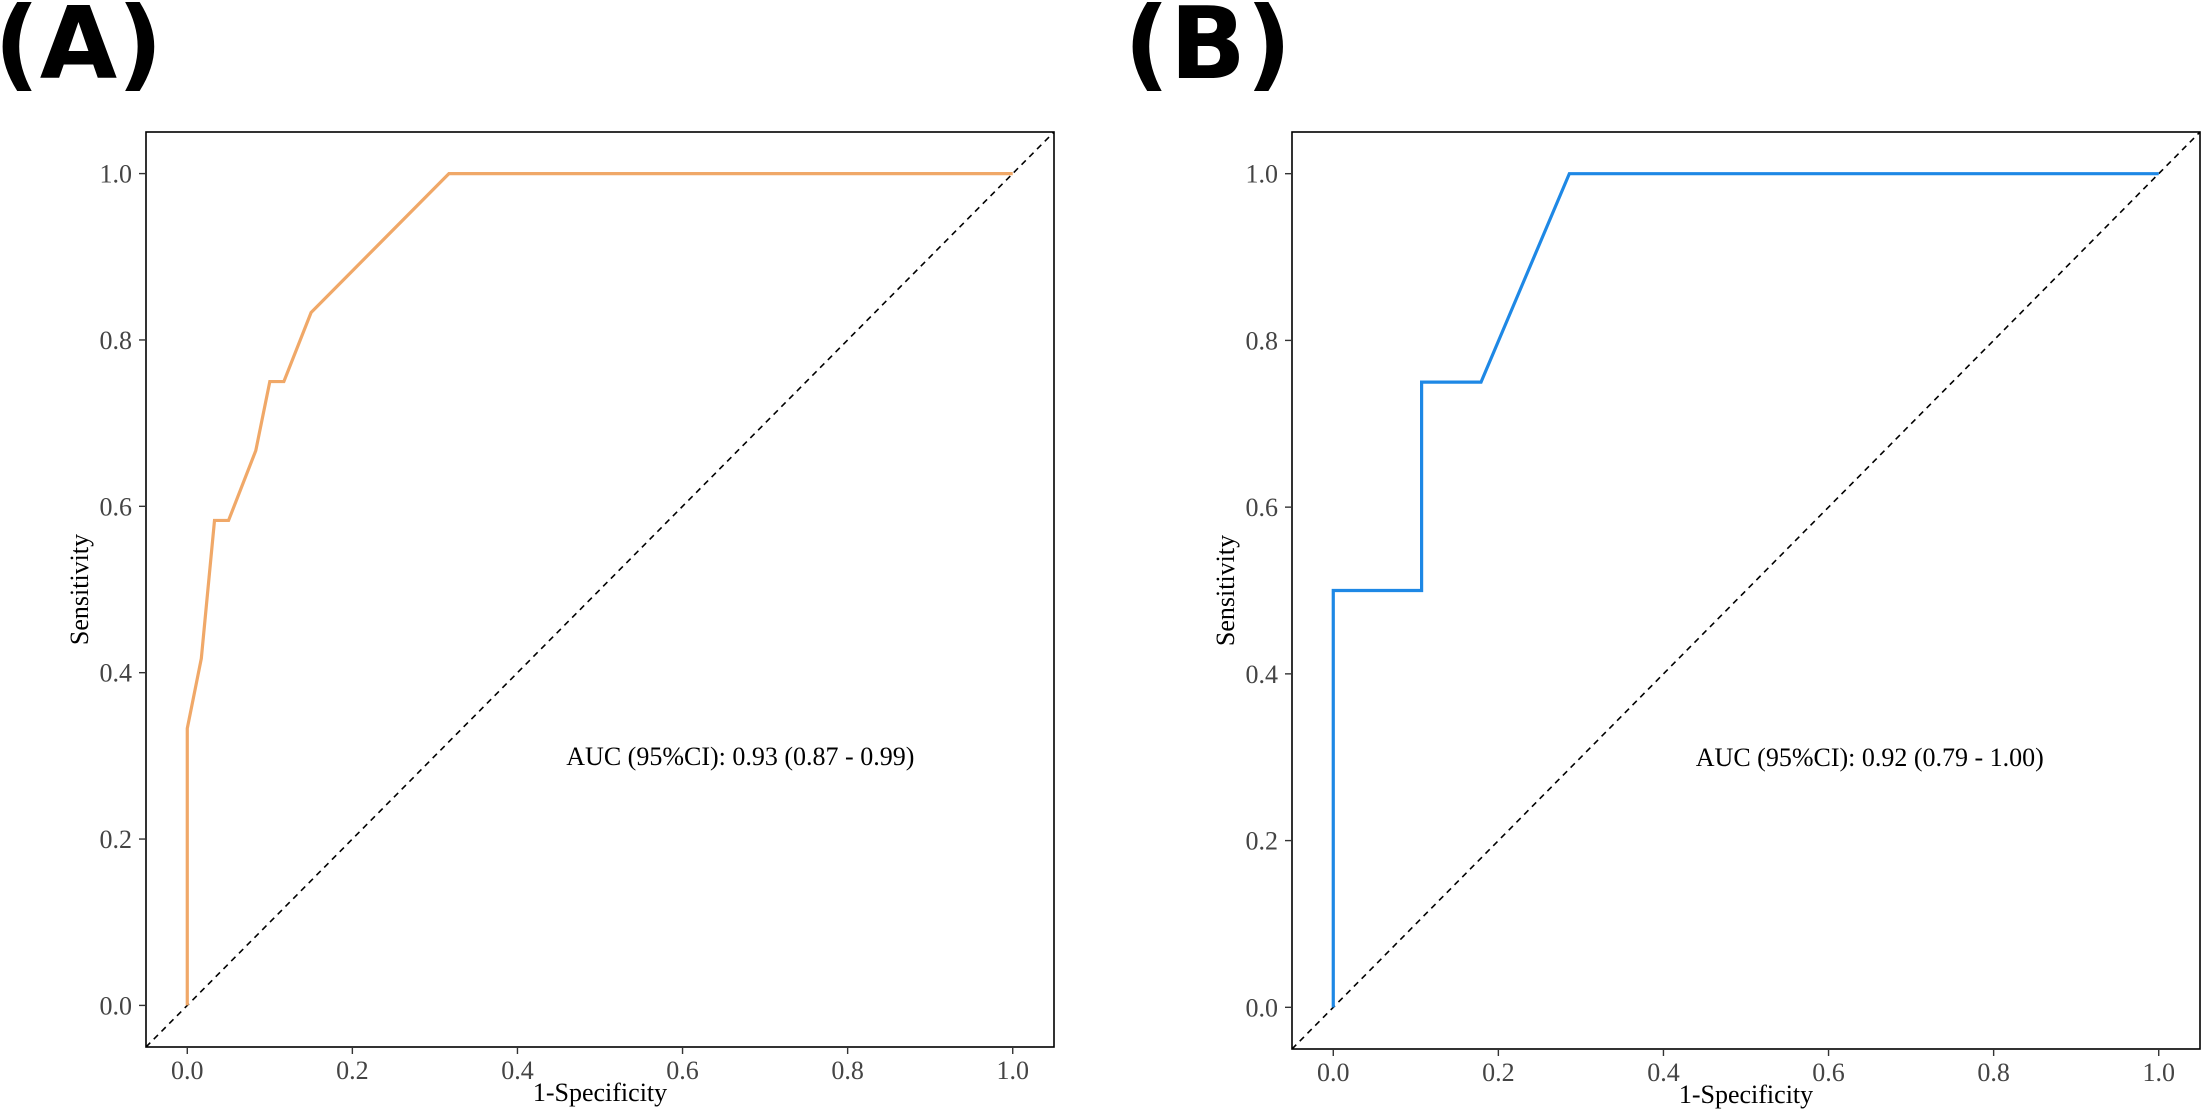  What do you see at coordinates (740, 756) in the screenshot?
I see `auc-annotation: AUC (95%CI): 0.93 (0.87 - 0.99)` at bounding box center [740, 756].